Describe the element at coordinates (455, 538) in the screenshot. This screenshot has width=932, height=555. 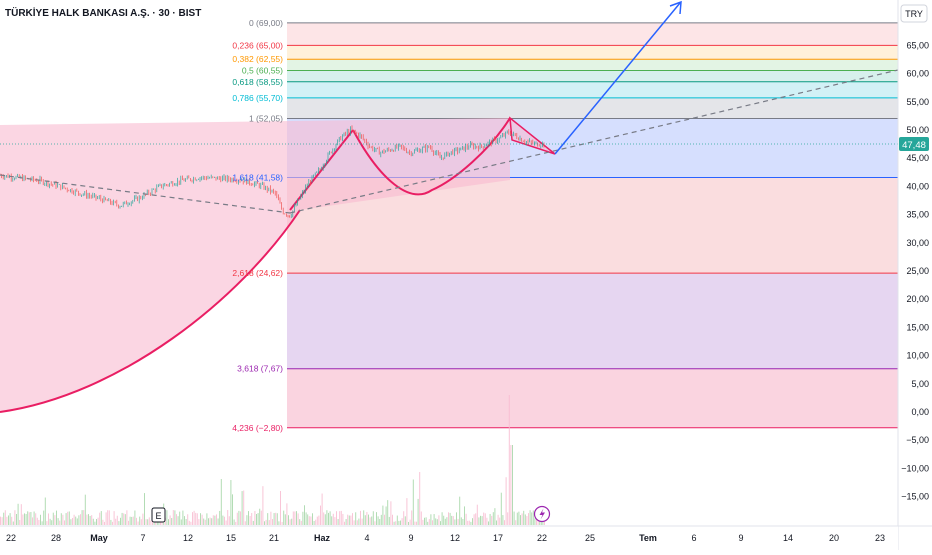
I see `time-tick: 12` at that location.